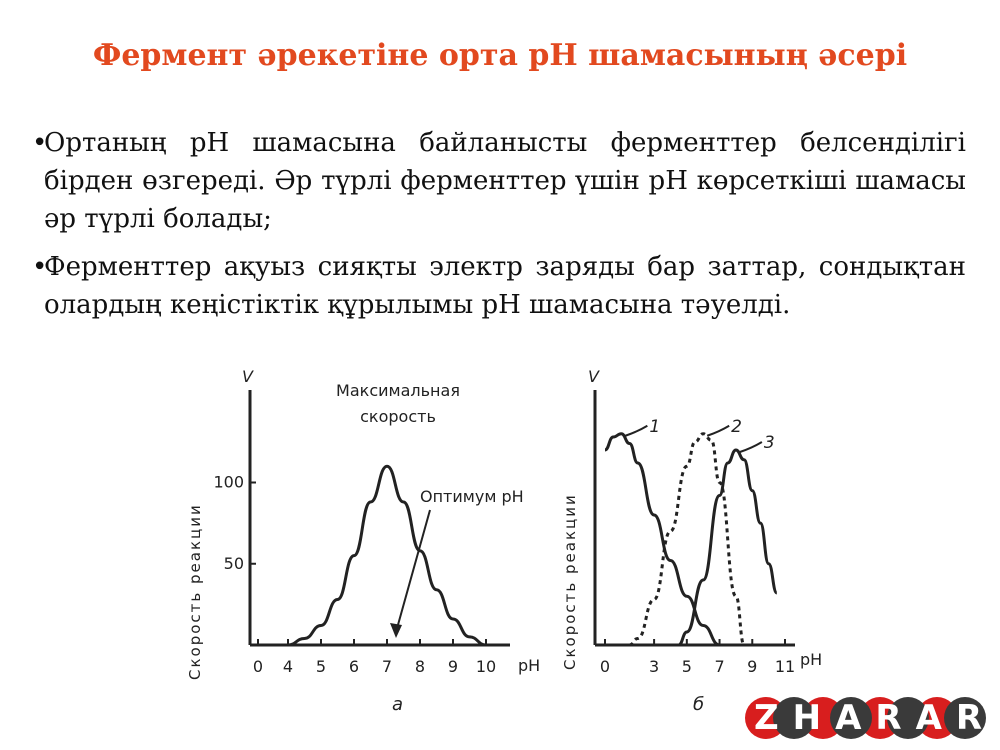  What do you see at coordinates (453, 666) in the screenshot?
I see `x-tick-label-a: 9` at bounding box center [453, 666].